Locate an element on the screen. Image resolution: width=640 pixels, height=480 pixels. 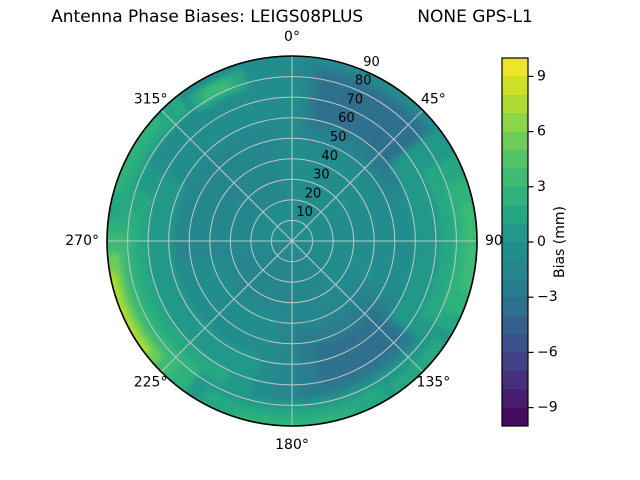
elevation-tick-label: 60 is located at coordinates (346, 118).